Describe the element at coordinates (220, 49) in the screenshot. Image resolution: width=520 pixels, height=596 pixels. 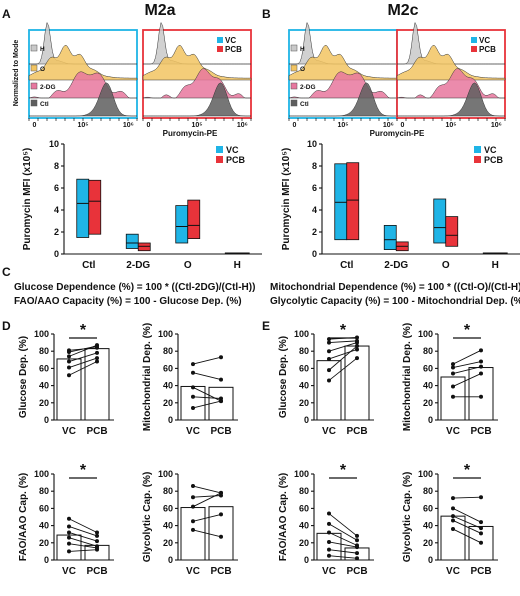
I see `legend-swatch-pcb` at that location.